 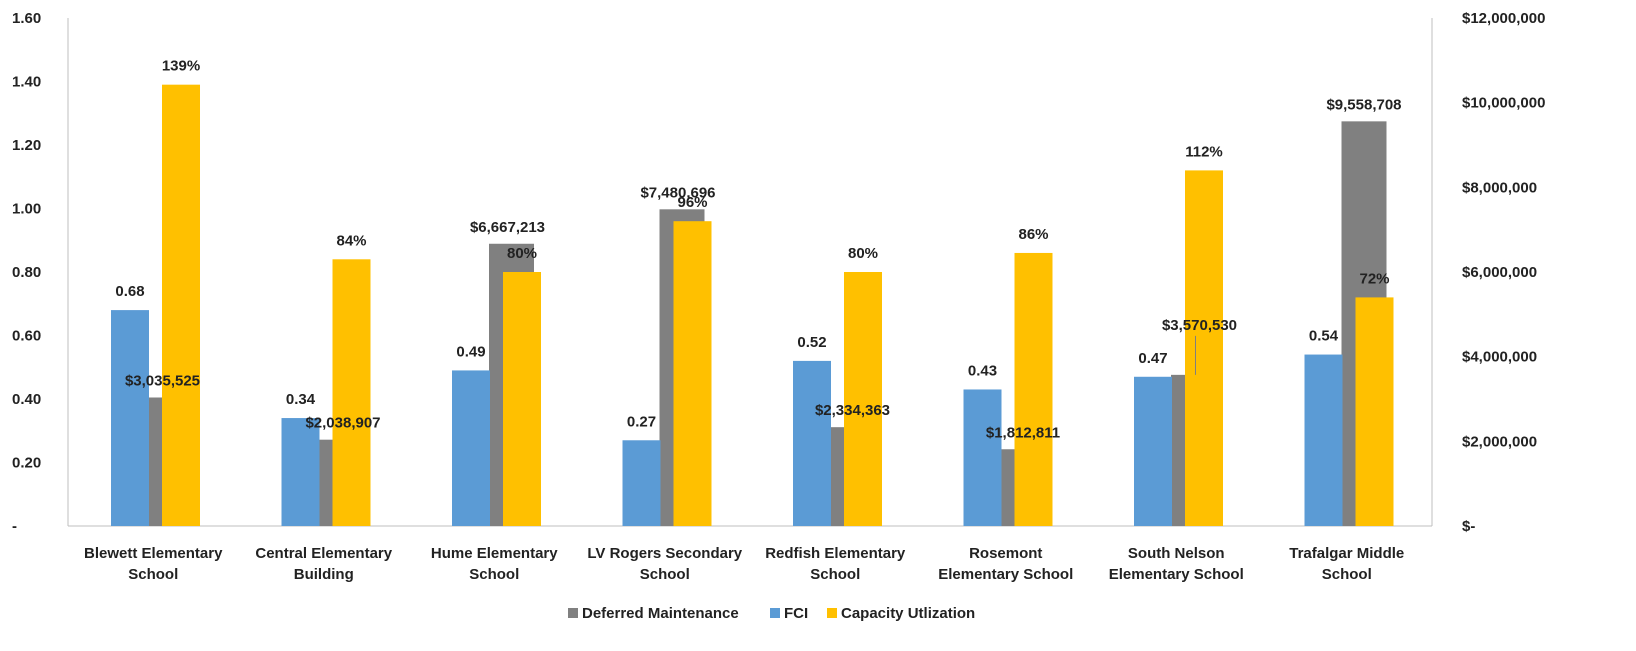 What do you see at coordinates (351, 240) in the screenshot?
I see `data-label-capacity-utilization: 84%` at bounding box center [351, 240].